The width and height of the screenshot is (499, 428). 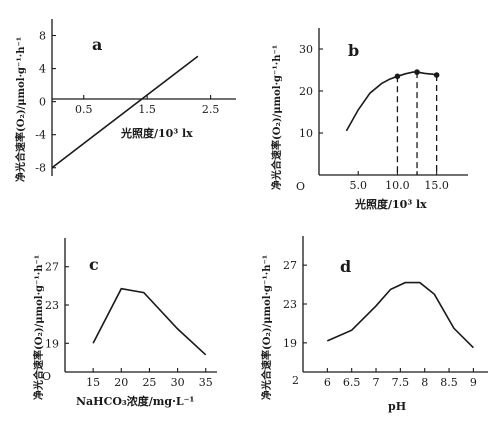 I want to click on panel-d-xtick-label: 7, so click(x=376, y=382).